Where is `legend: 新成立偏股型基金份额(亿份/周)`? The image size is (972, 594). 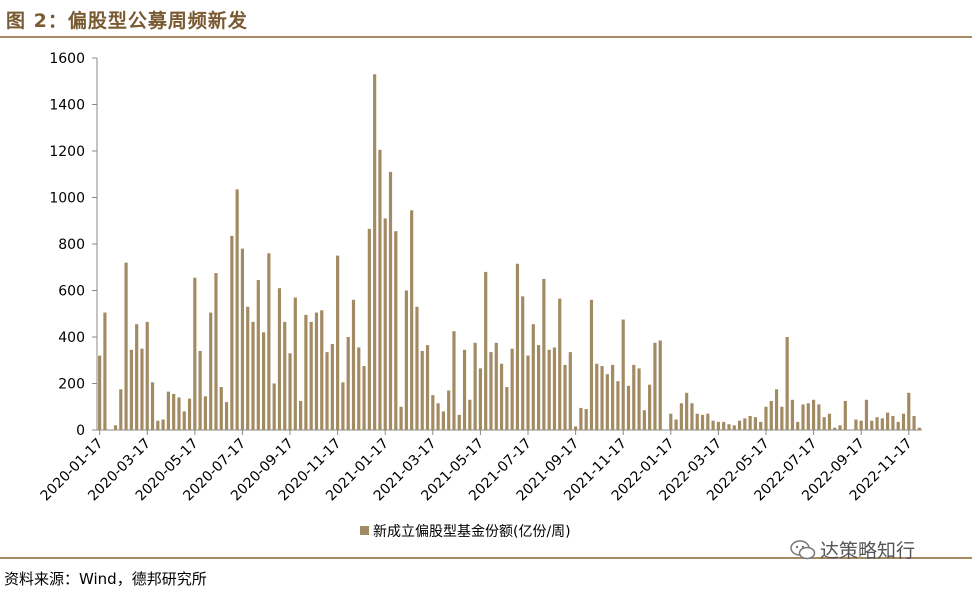 legend: 新成立偏股型基金份额(亿份/周) is located at coordinates (465, 531).